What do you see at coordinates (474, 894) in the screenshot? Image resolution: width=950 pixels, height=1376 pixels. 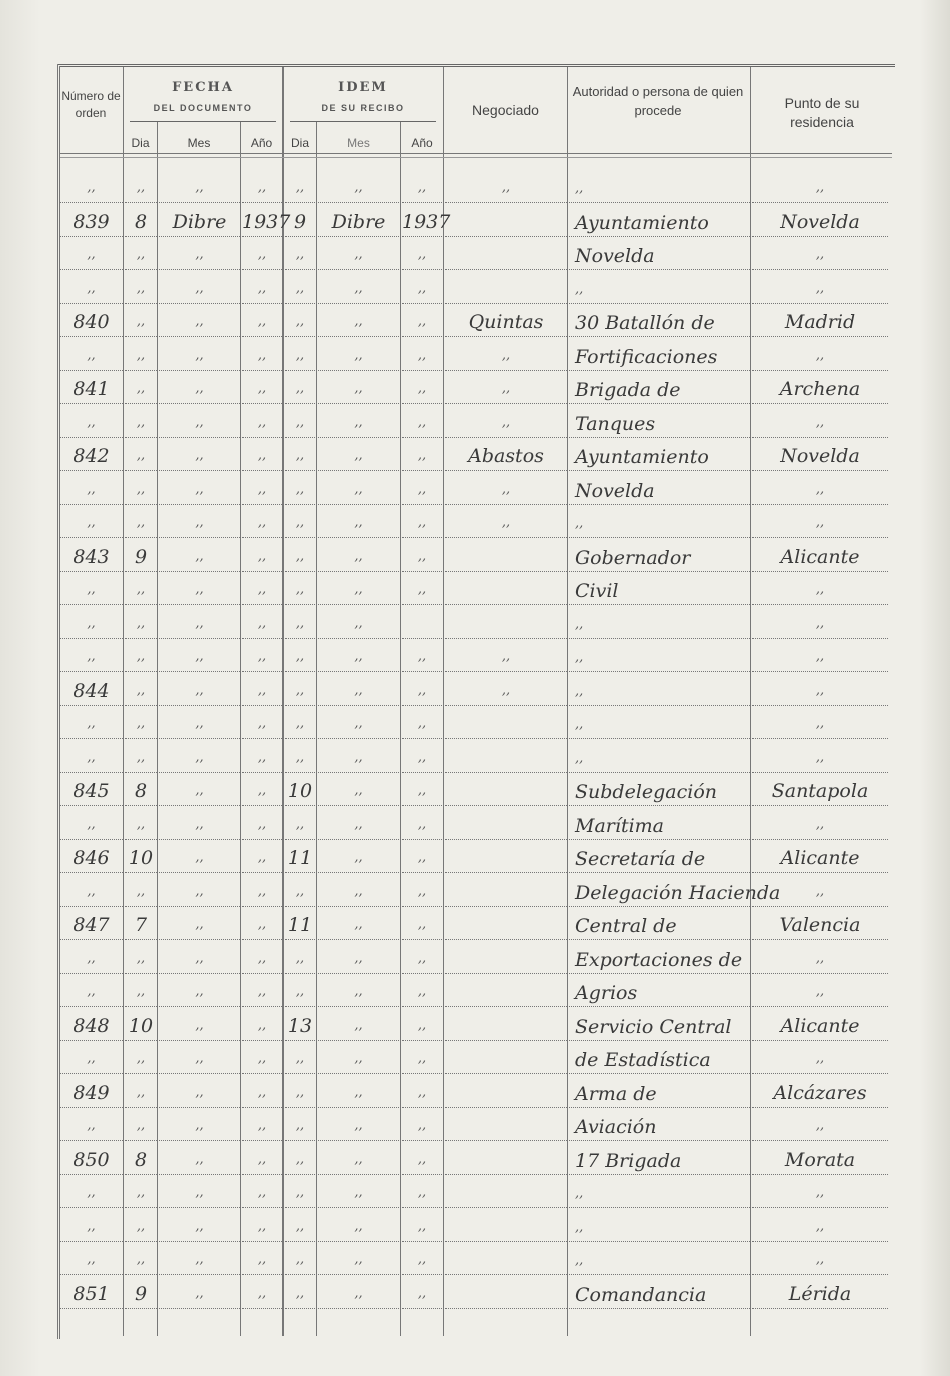 I see `table-row: ,,,,,,,,,,,,,, Delegación Hacienda,,` at bounding box center [474, 894].